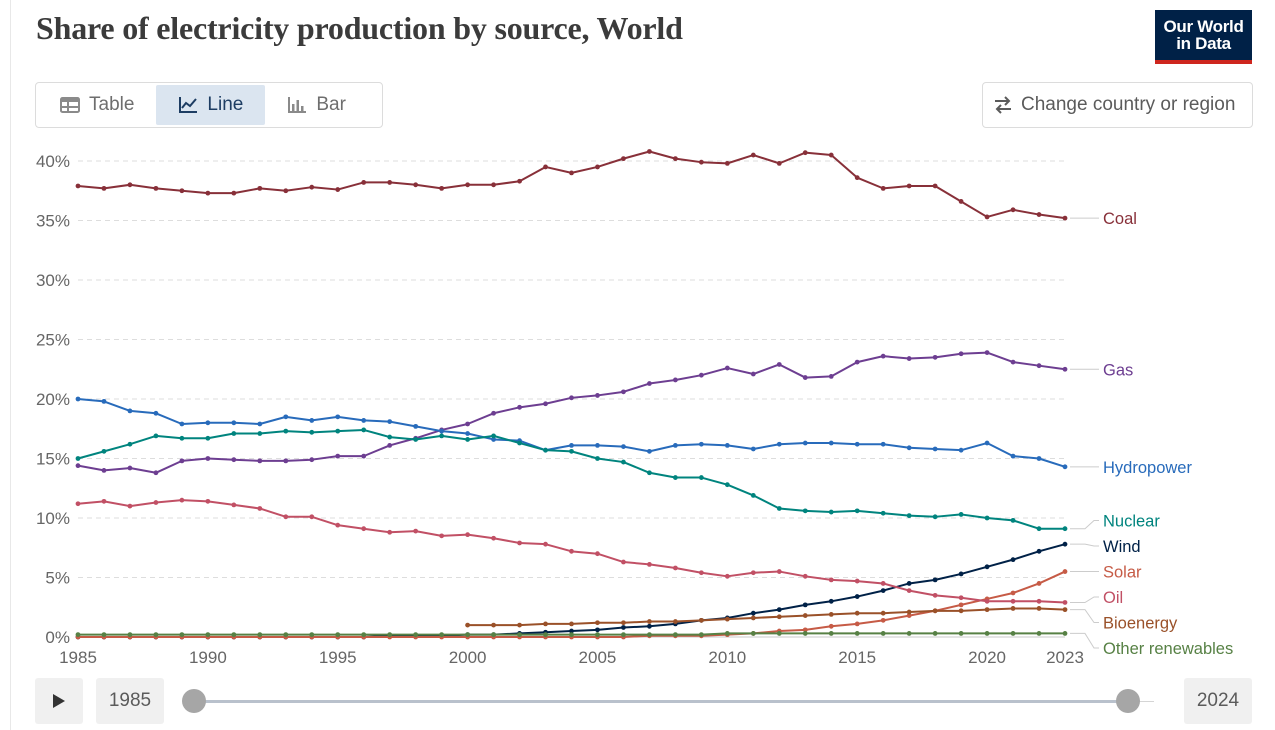 The height and width of the screenshot is (730, 1275). I want to click on tab-bar: Bar, so click(316, 105).